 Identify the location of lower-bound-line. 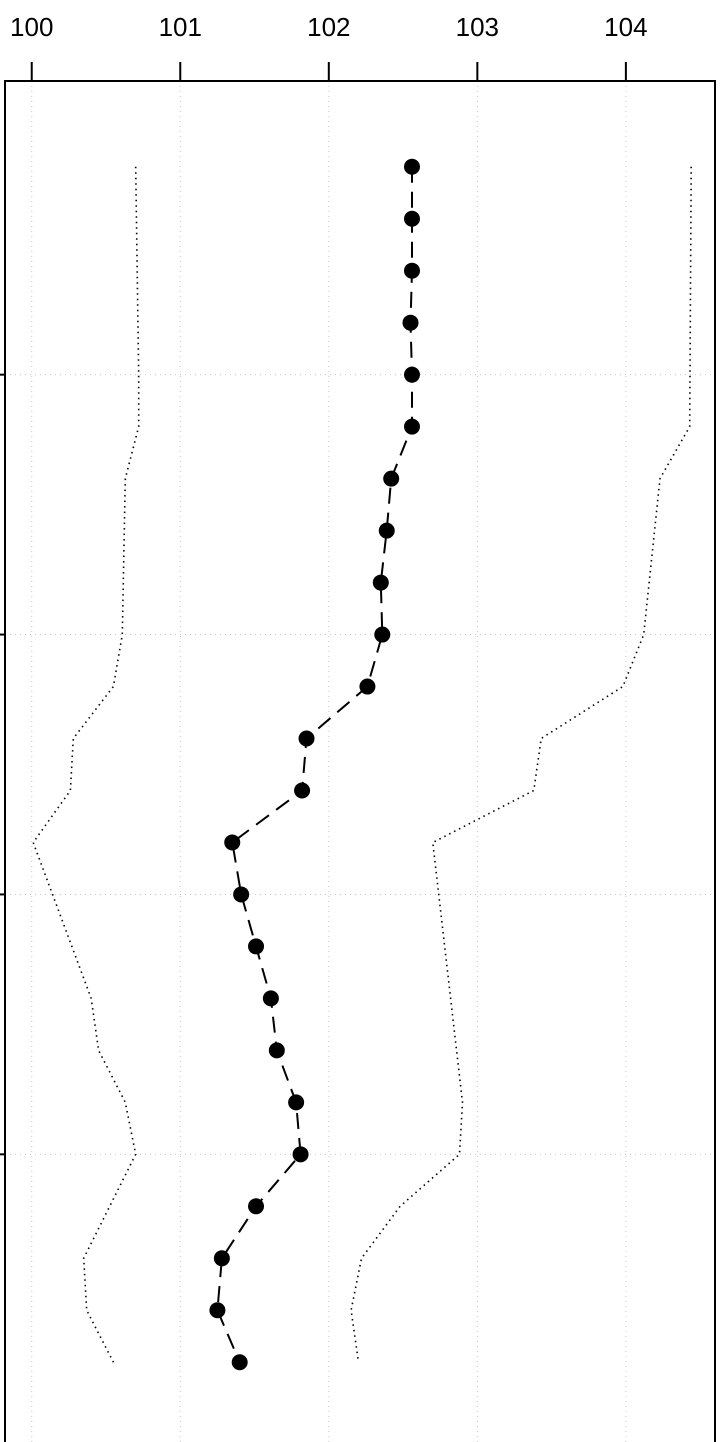
(86, 764).